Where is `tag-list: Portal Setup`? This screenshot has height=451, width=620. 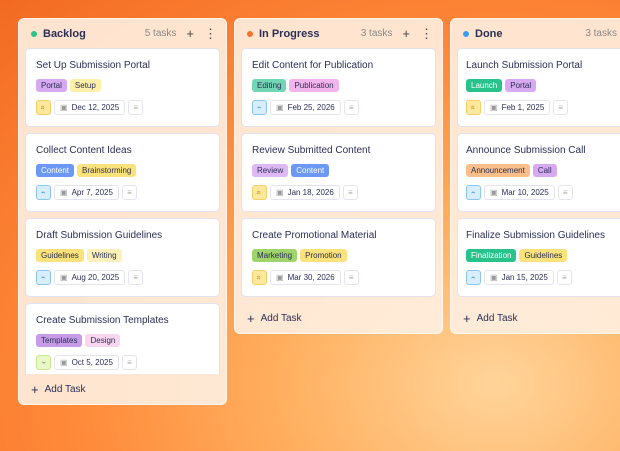
tag-list: Portal Setup is located at coordinates (122, 85).